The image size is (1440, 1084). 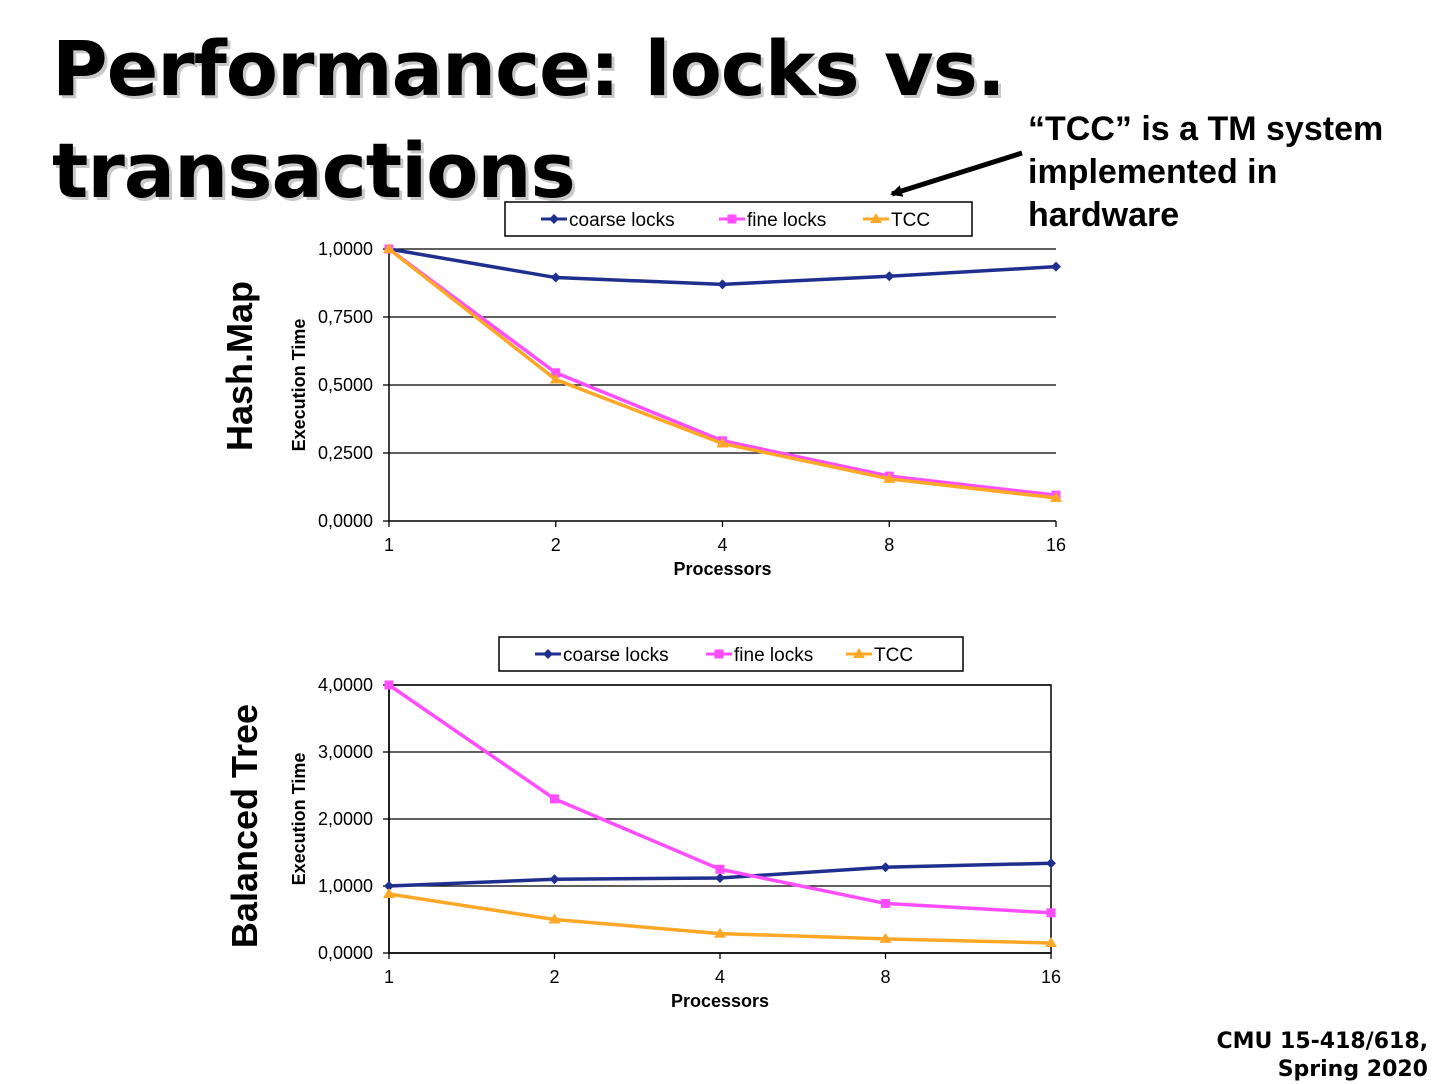 I want to click on hashmap-y-tick-label: 0,5000, so click(x=345, y=385).